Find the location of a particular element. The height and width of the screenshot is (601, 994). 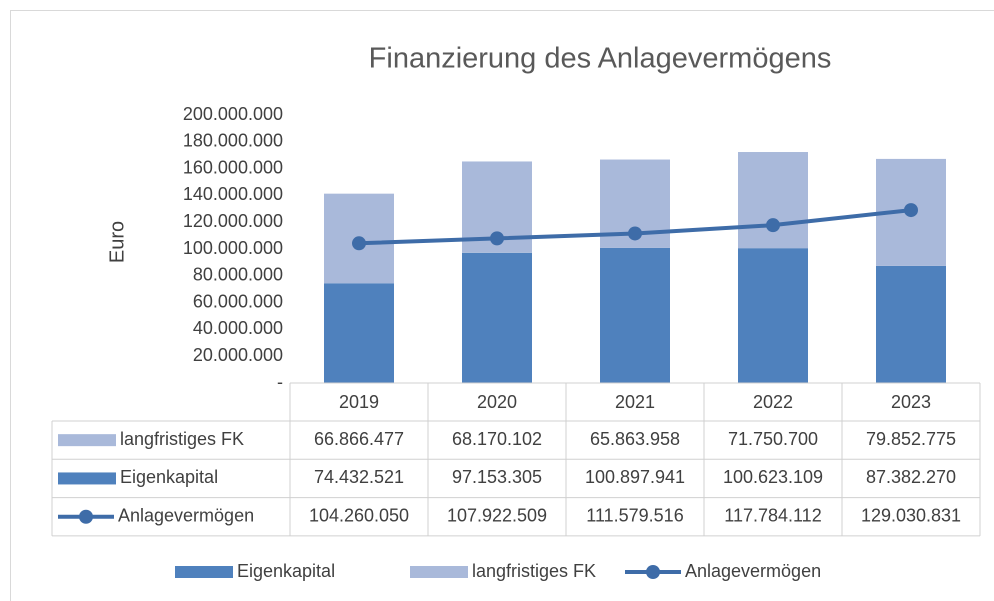

x-tick-label: 2020 is located at coordinates (497, 402).